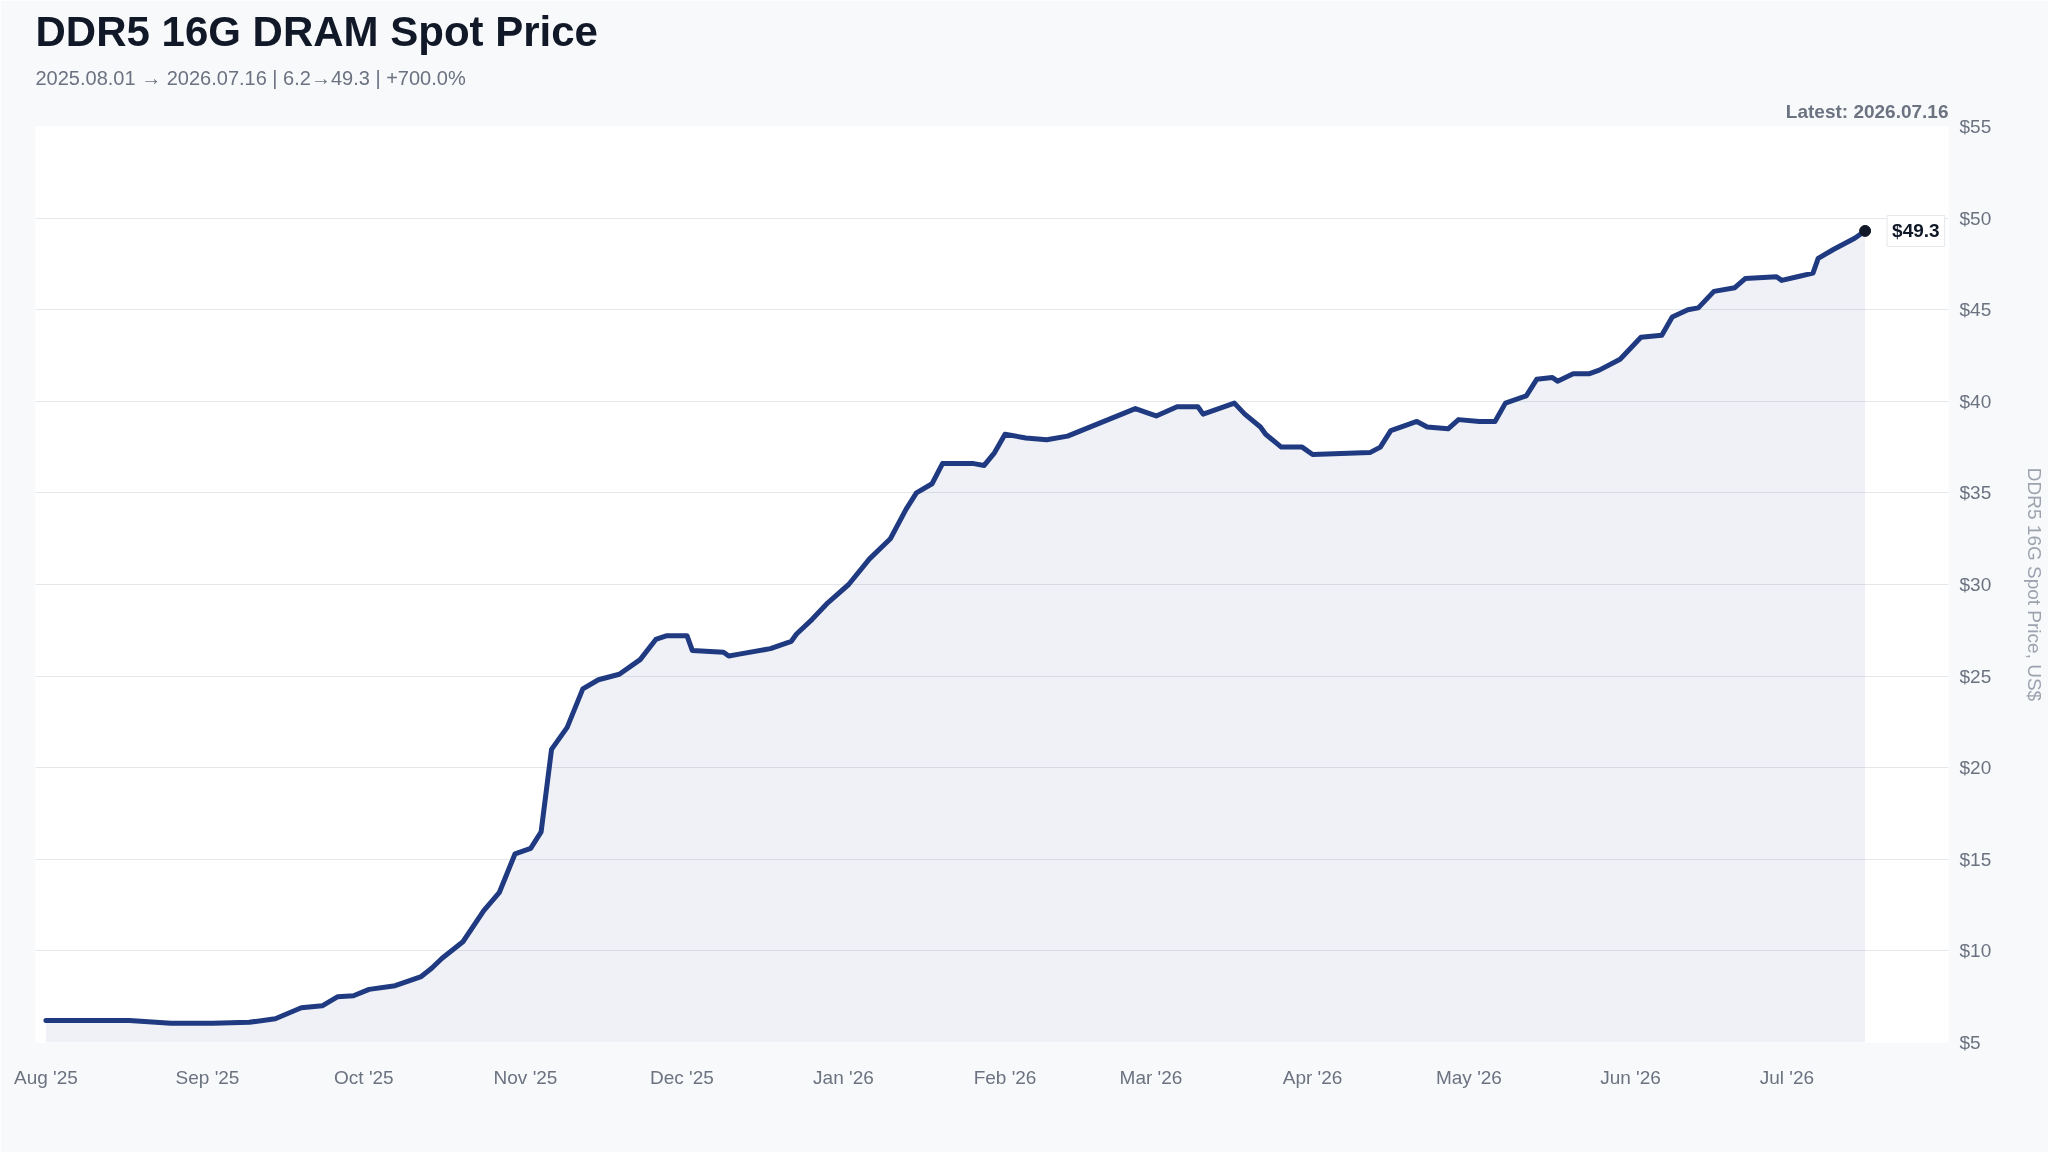 The height and width of the screenshot is (1152, 2048). Describe the element at coordinates (1916, 231) in the screenshot. I see `annotation: $49.3` at that location.